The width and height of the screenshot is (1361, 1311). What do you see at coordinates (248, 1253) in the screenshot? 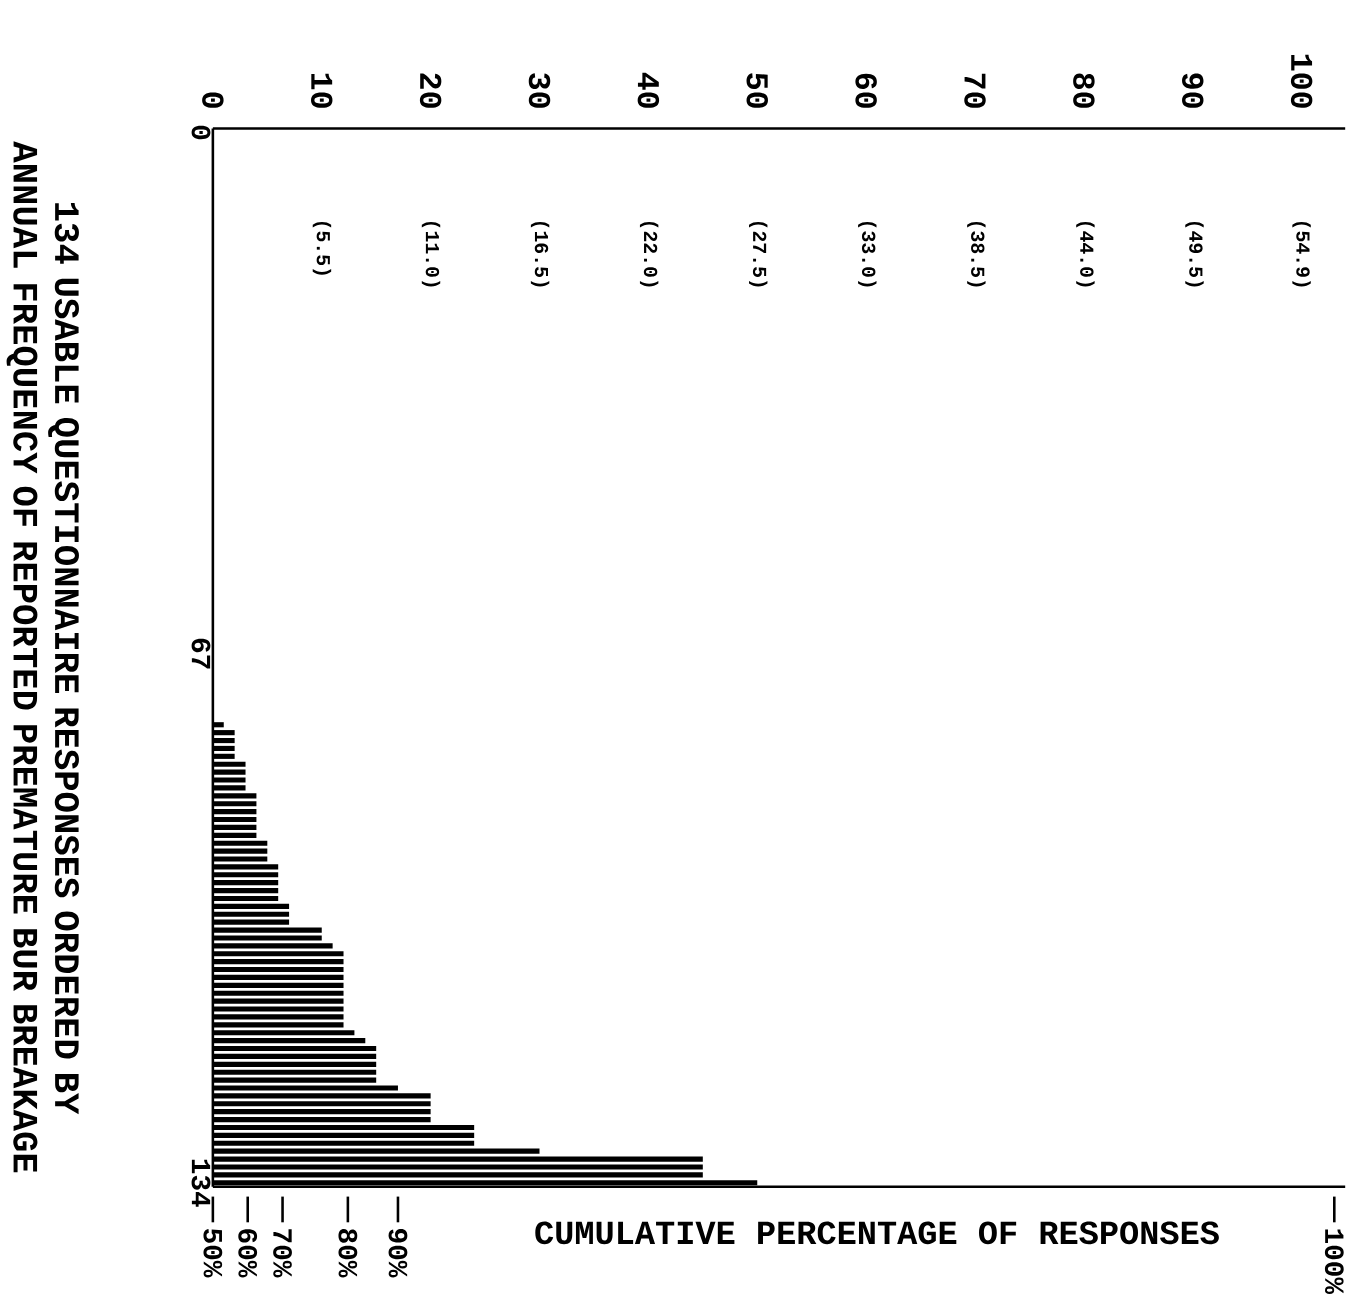
I see `text: 60%` at bounding box center [248, 1253].